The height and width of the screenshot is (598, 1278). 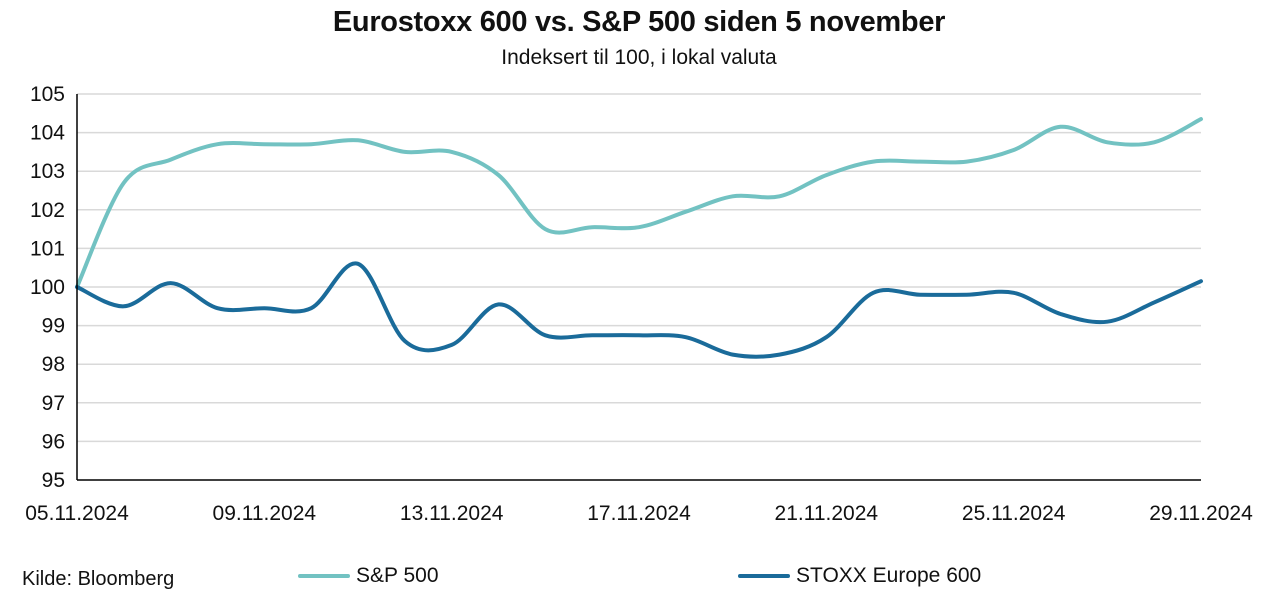 I want to click on legend-label-stoxx600: STOXX Europe 600, so click(x=889, y=575).